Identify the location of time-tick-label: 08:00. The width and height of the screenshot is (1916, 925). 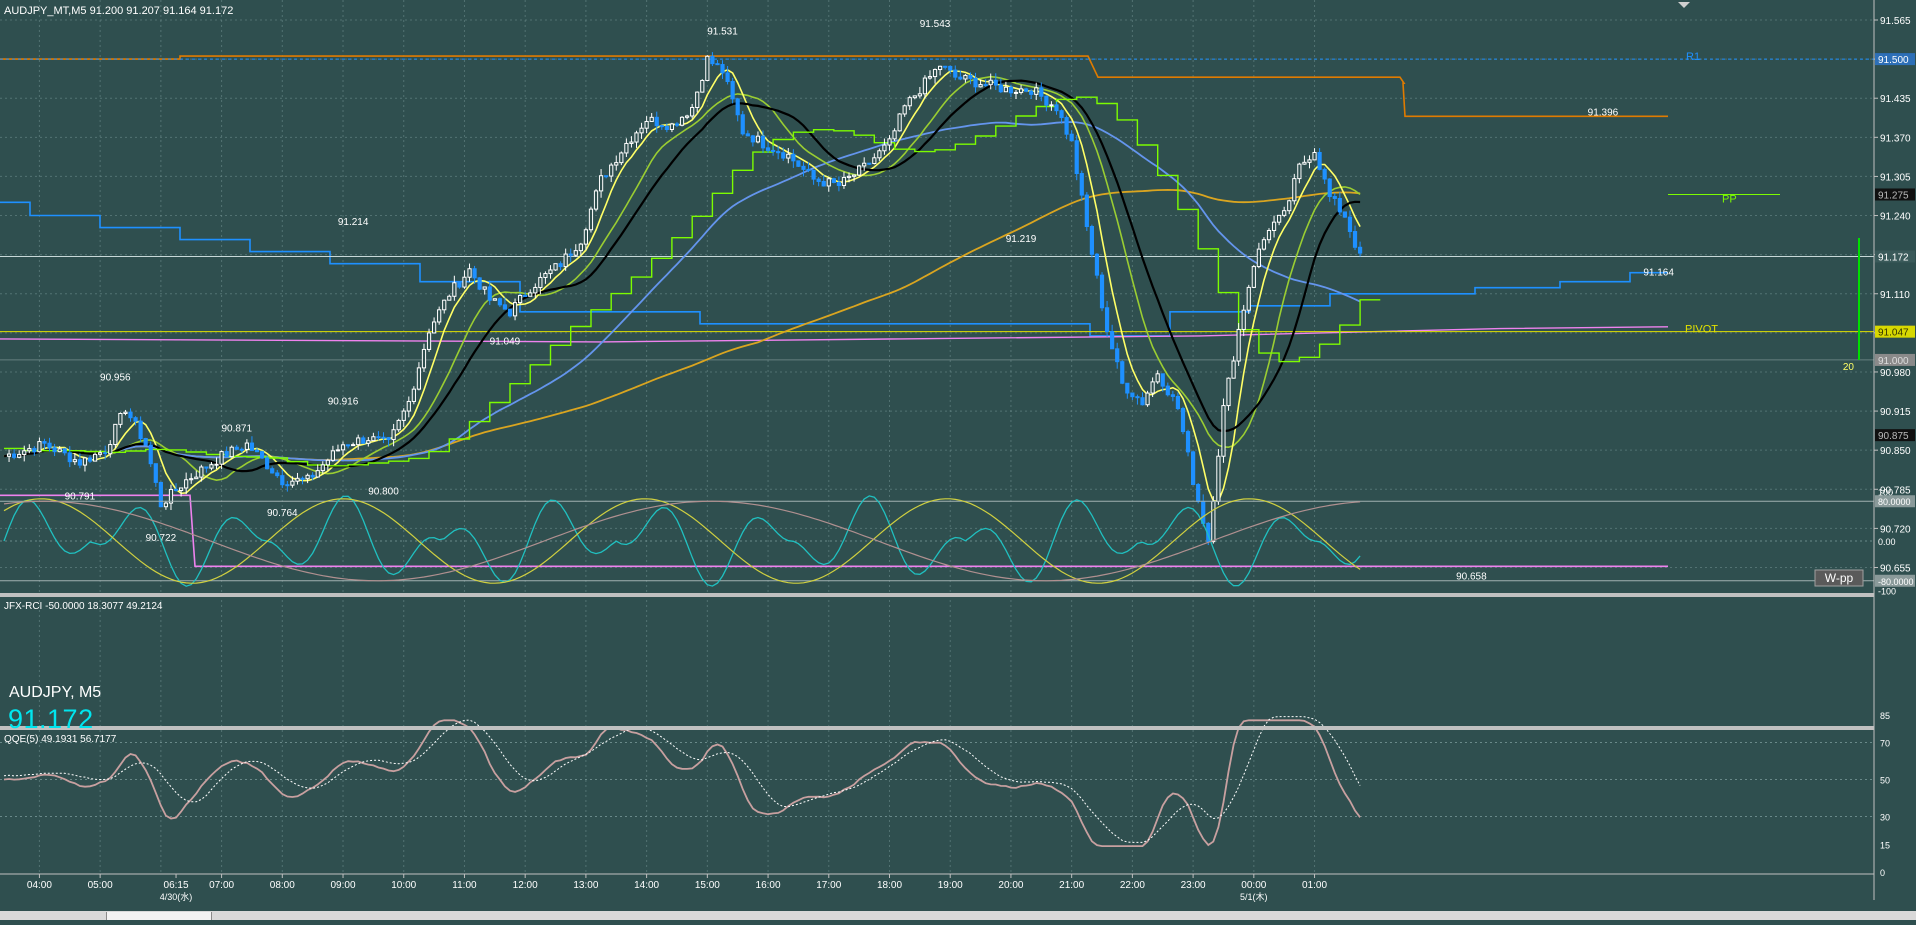
(282, 885).